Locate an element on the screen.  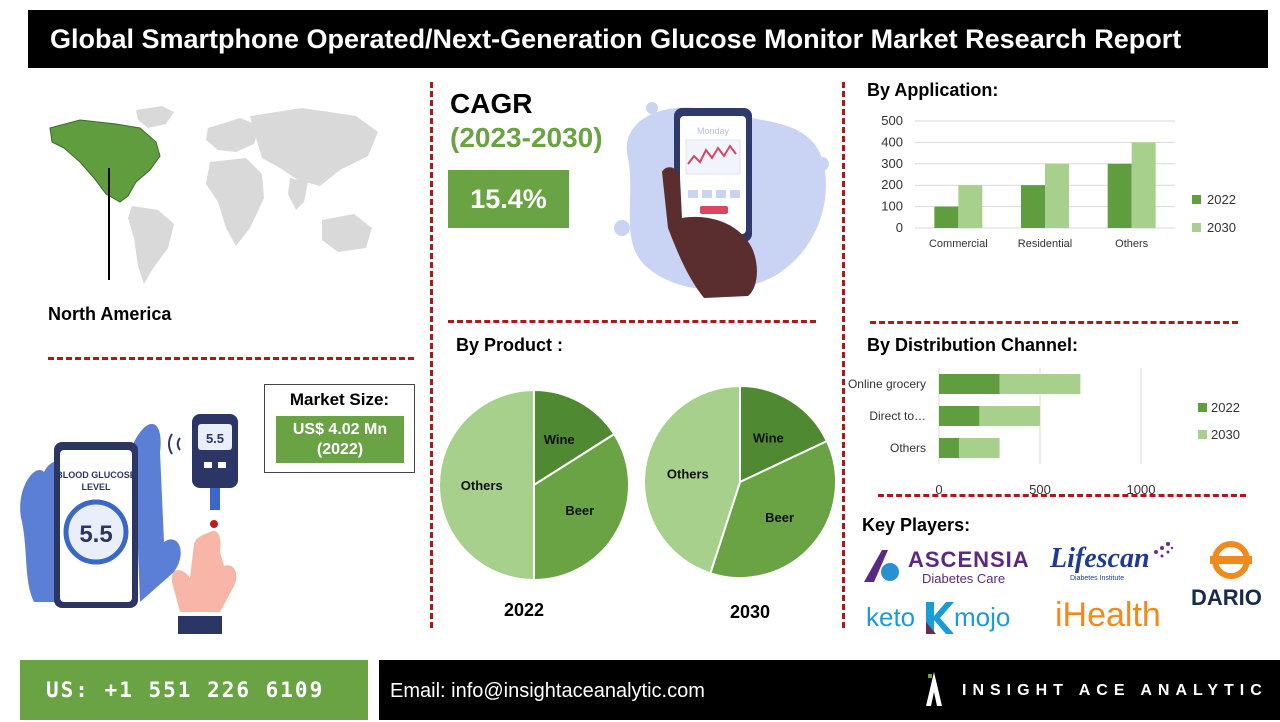
dist-xtick-label: 1000 is located at coordinates (1141, 488).